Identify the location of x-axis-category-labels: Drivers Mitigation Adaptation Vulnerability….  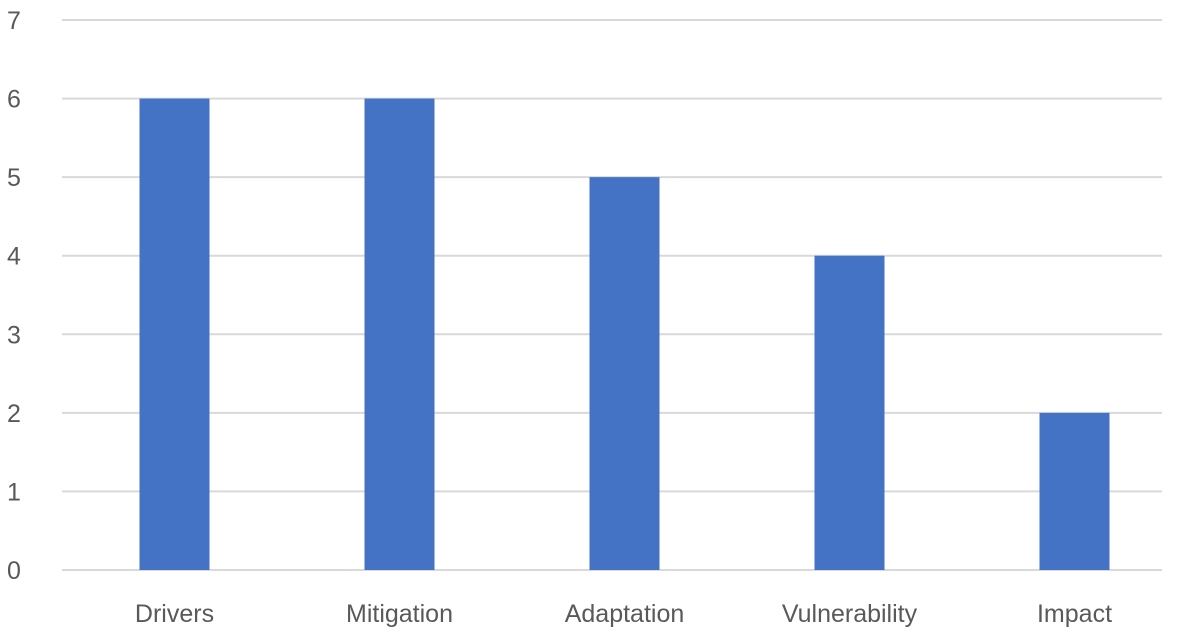
(623, 614).